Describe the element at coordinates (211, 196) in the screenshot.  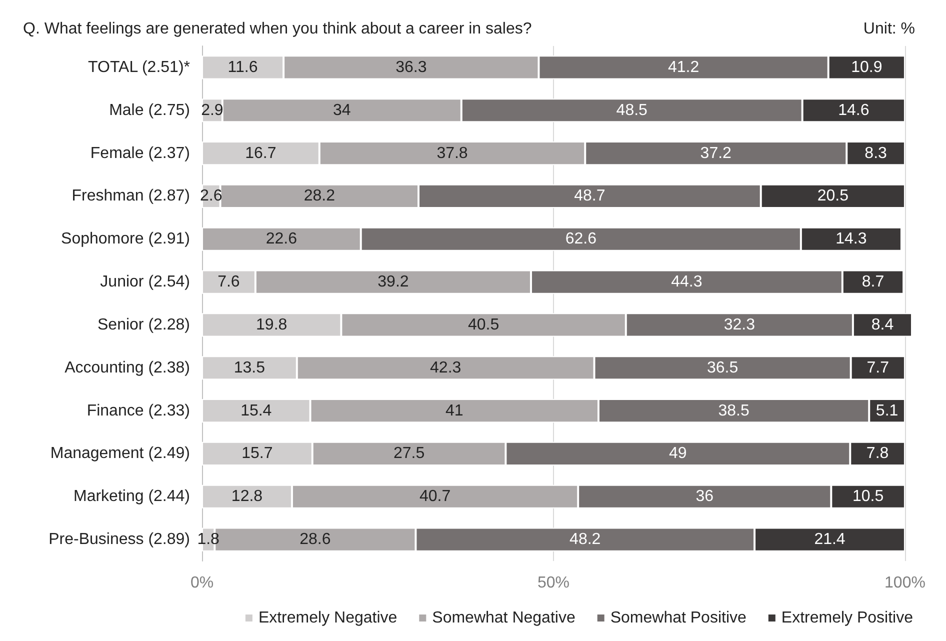
I see `data-label: 2.6` at that location.